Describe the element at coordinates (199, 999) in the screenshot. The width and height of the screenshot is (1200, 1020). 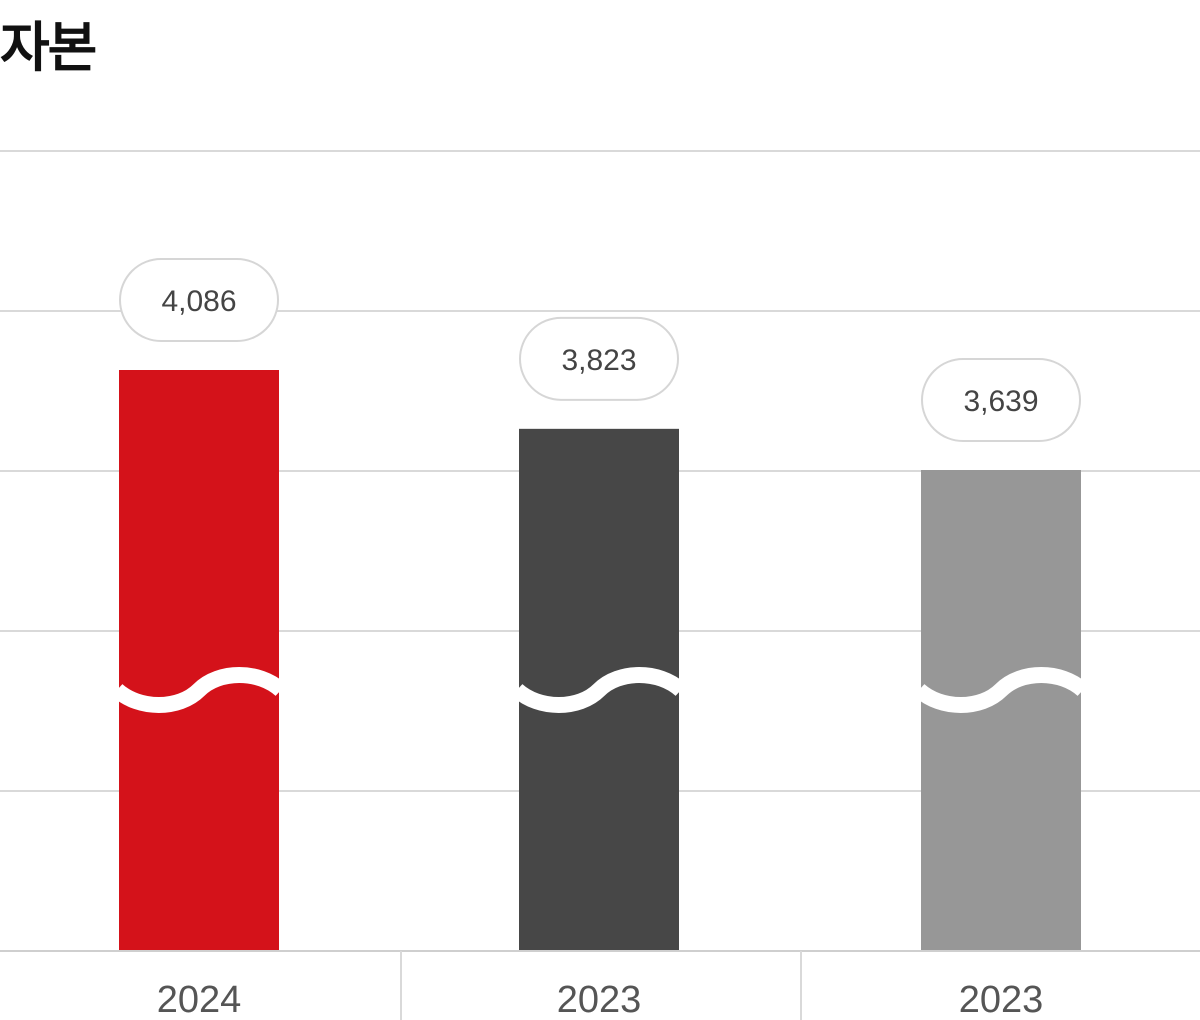
I see `x-tick-label: 2024` at that location.